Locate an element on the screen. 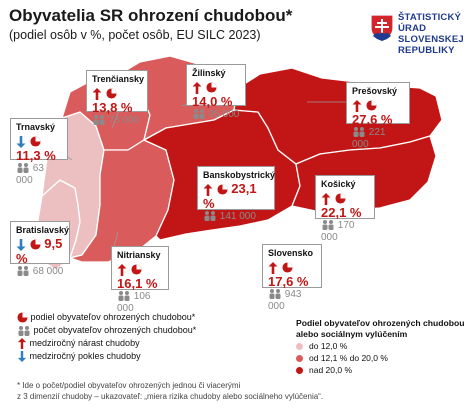 The width and height of the screenshot is (474, 419). region-count: 95 000 is located at coordinates (224, 114).